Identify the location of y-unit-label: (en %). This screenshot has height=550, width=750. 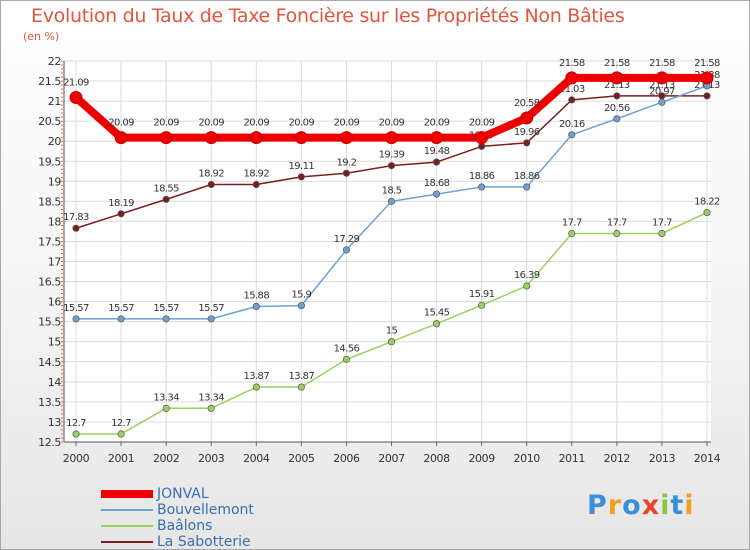
(41, 36).